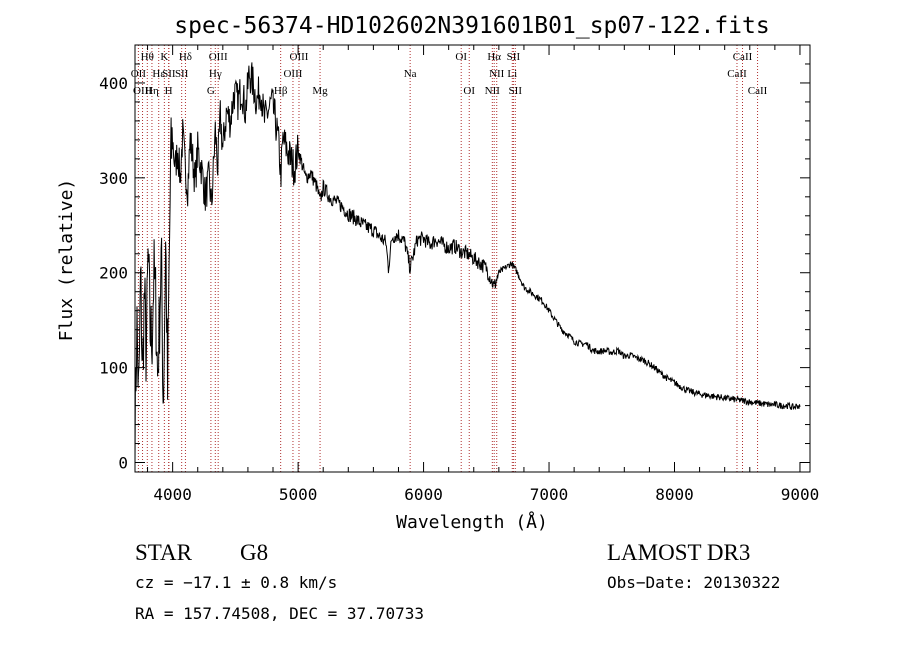 The image size is (900, 649). Describe the element at coordinates (113, 368) in the screenshot. I see `y-tick-label: 100` at that location.